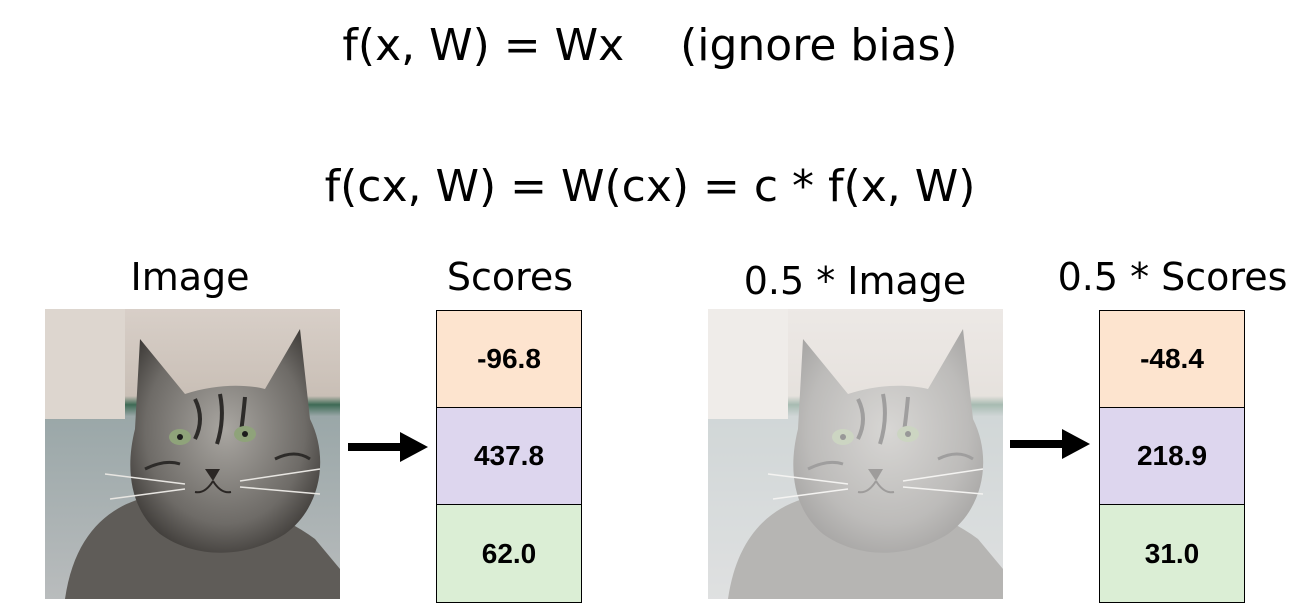 The width and height of the screenshot is (1300, 615). Describe the element at coordinates (650, 186) in the screenshot. I see `equation-scaling: f(cx, W) = W(cx) = c * f(x, W)` at that location.